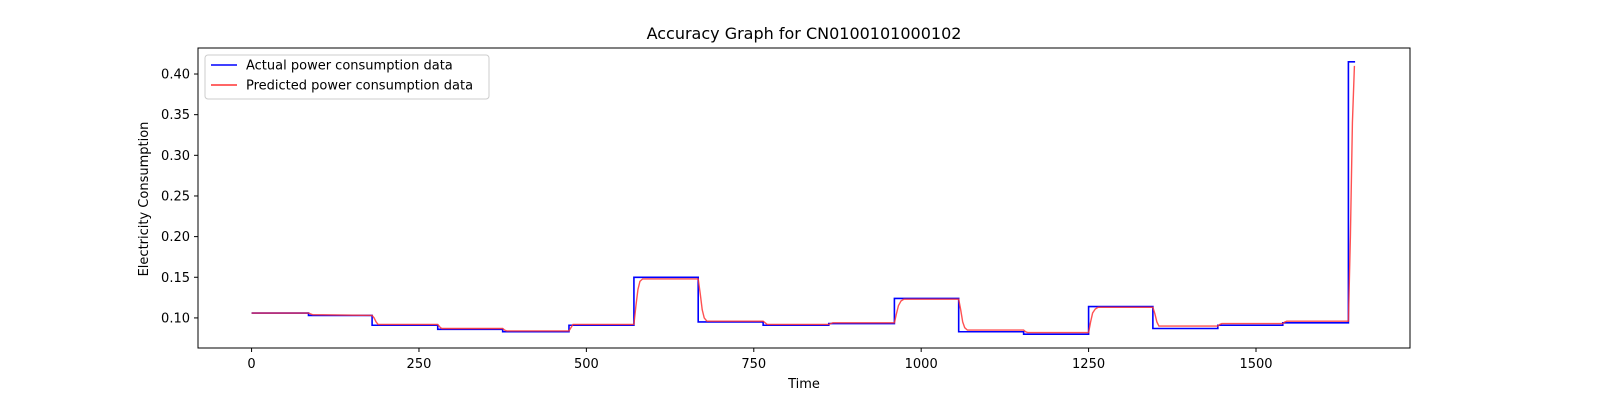 The image size is (1600, 400). What do you see at coordinates (359, 86) in the screenshot?
I see `legend-label: Predicted power consumption data` at bounding box center [359, 86].